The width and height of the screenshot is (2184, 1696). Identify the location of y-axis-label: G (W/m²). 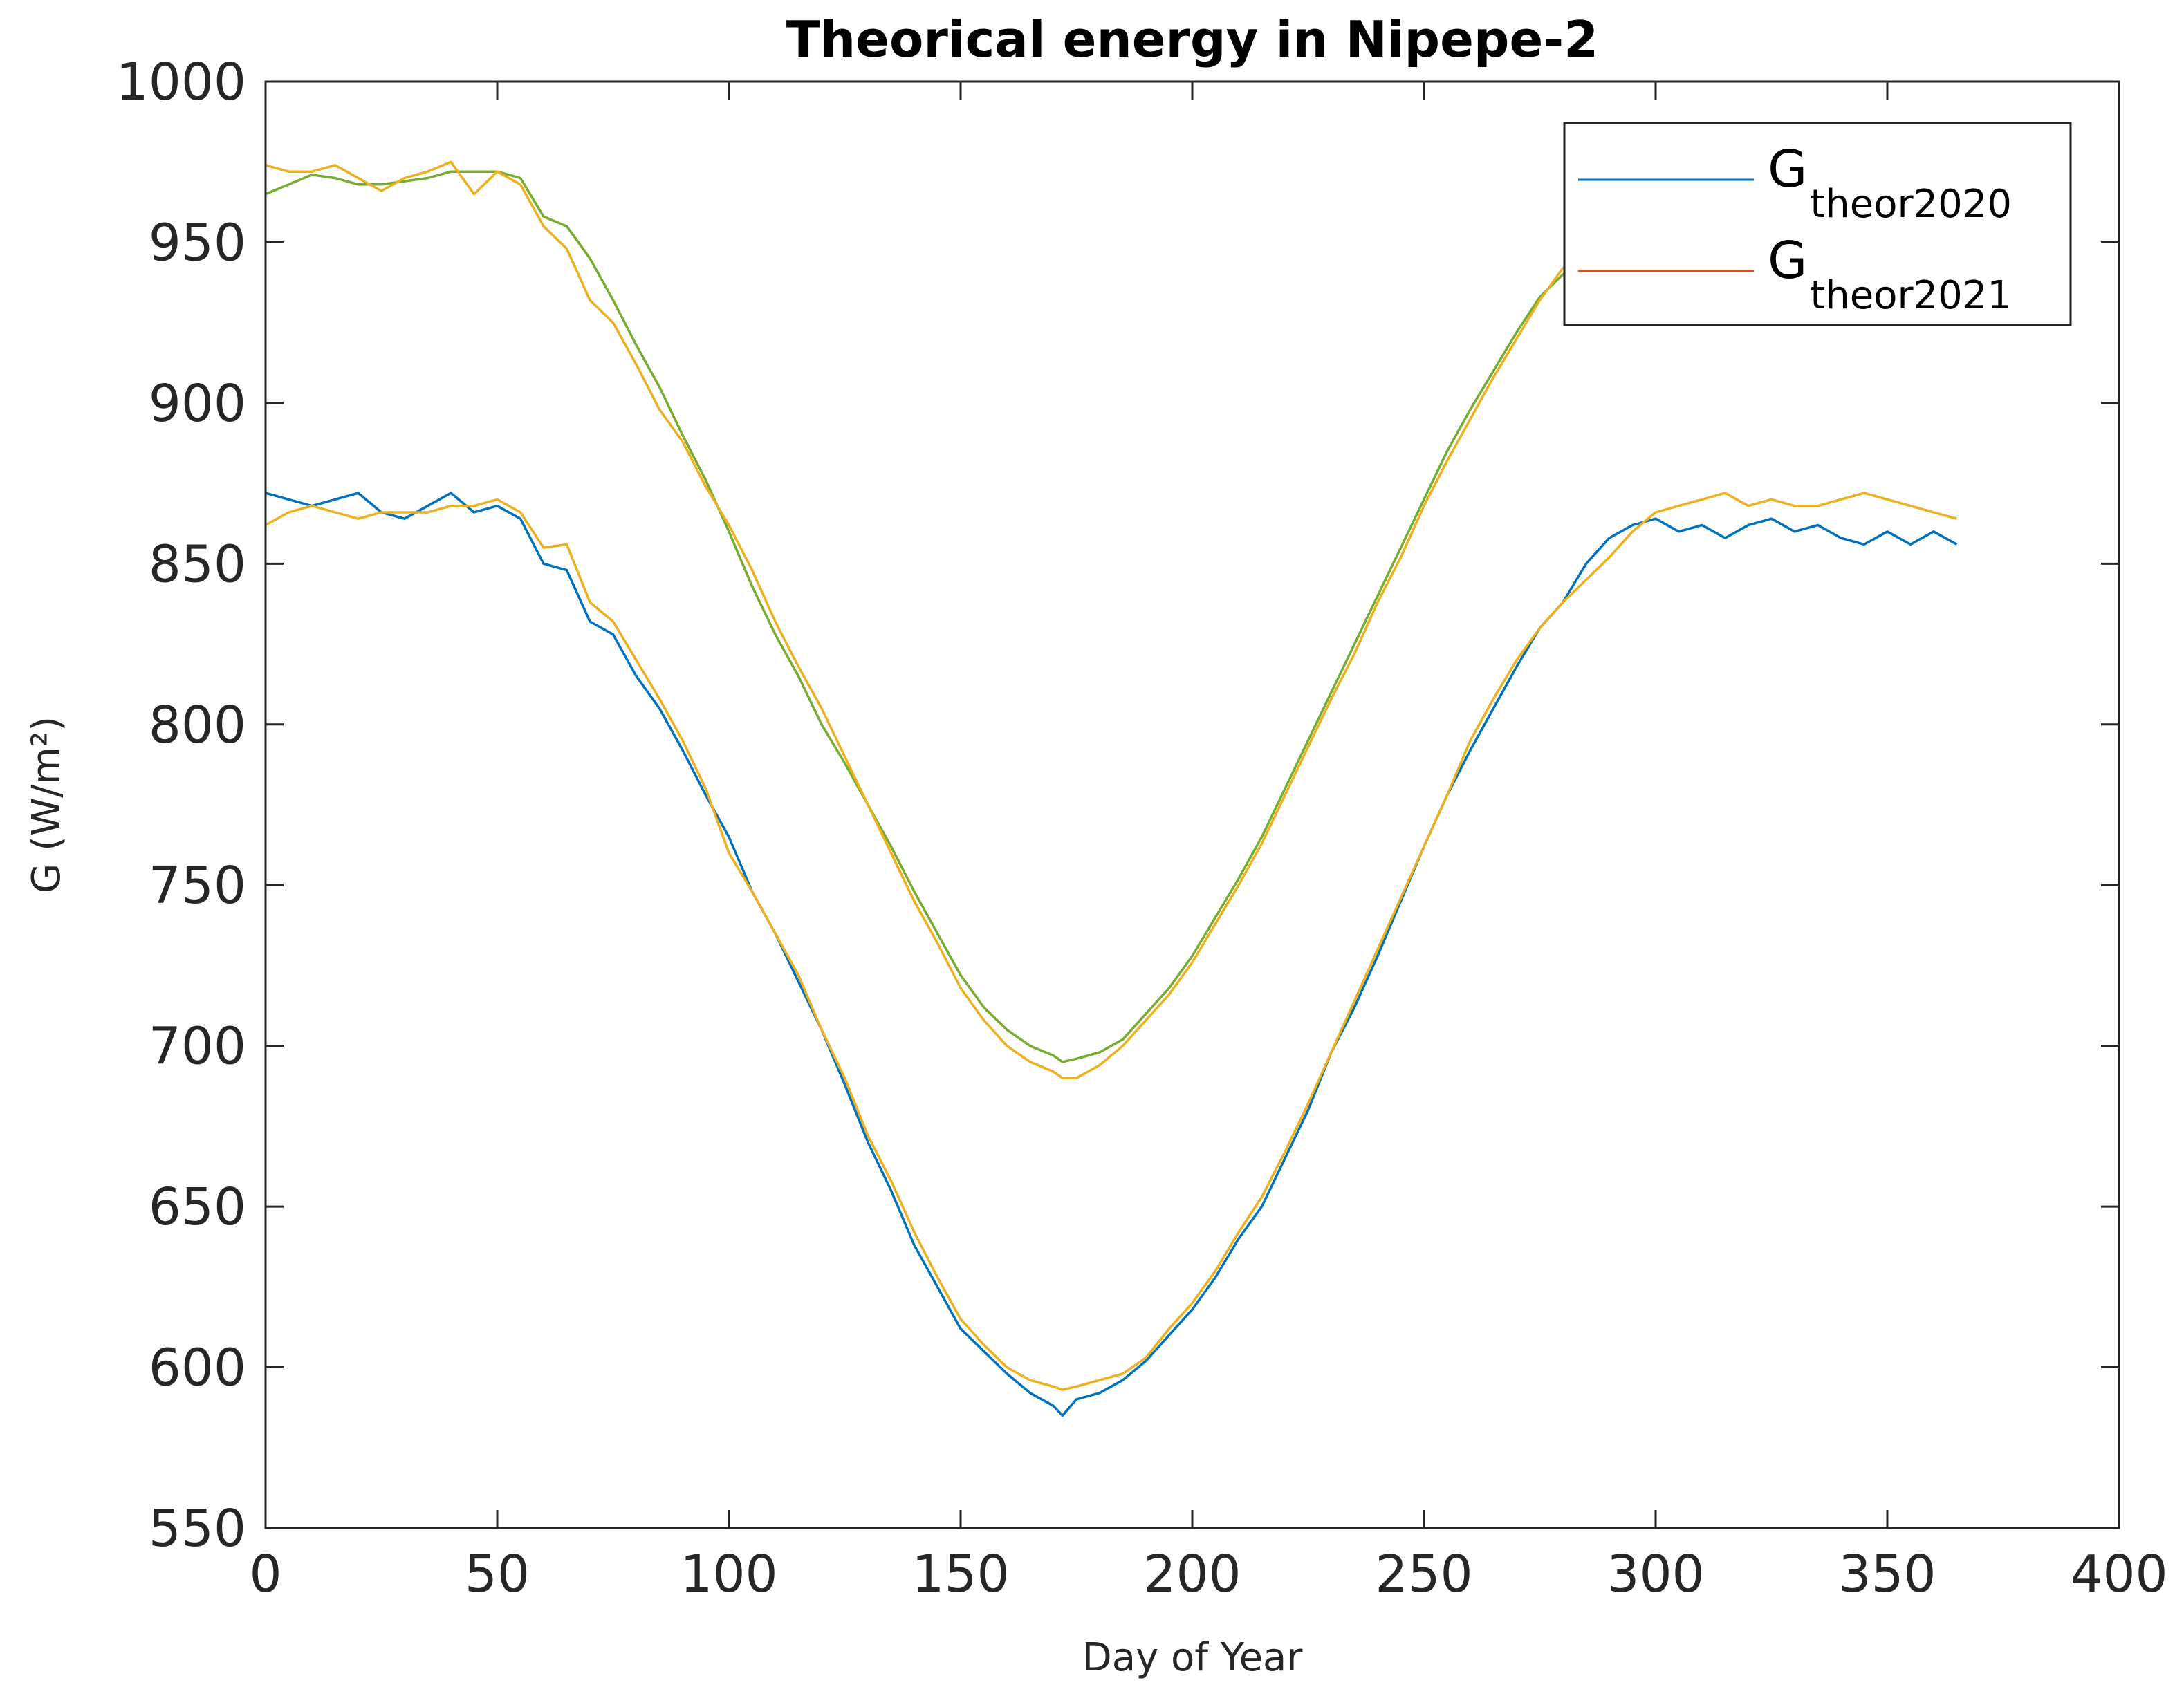
(46, 804).